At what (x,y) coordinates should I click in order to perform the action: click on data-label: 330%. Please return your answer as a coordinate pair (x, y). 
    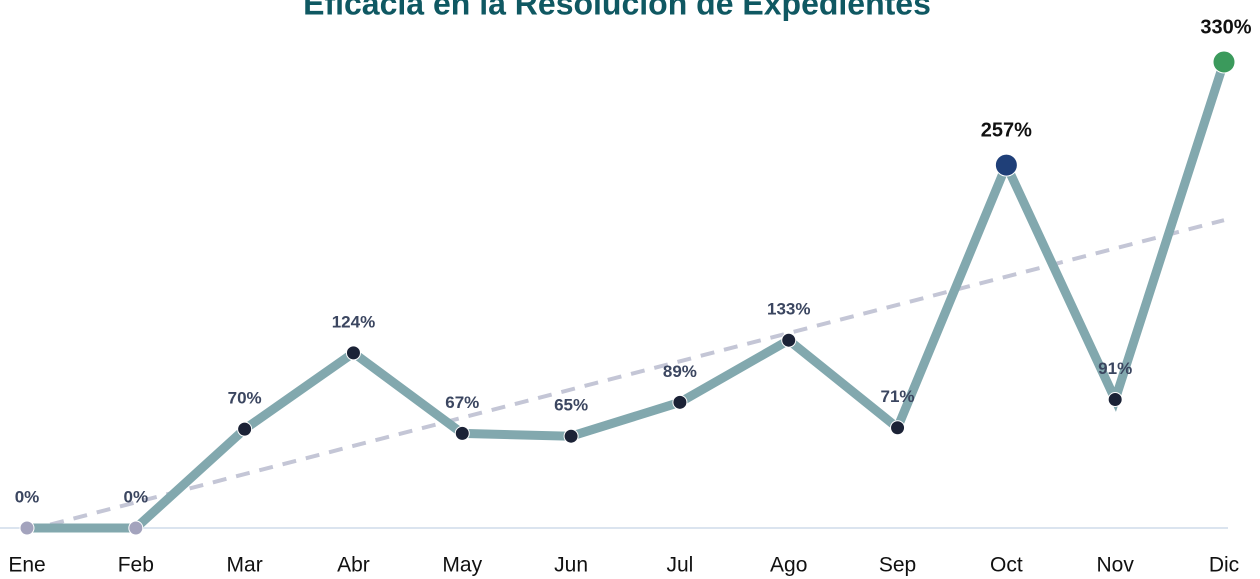
    Looking at the image, I should click on (1225, 27).